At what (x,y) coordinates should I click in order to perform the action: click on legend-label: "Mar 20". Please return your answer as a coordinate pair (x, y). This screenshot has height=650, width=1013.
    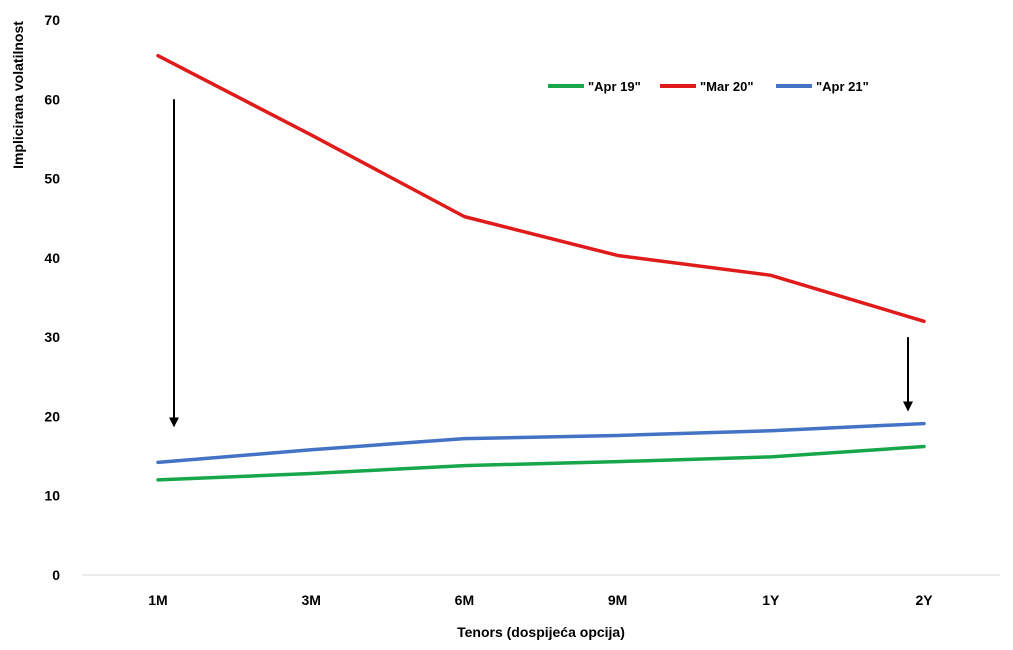
    Looking at the image, I should click on (727, 86).